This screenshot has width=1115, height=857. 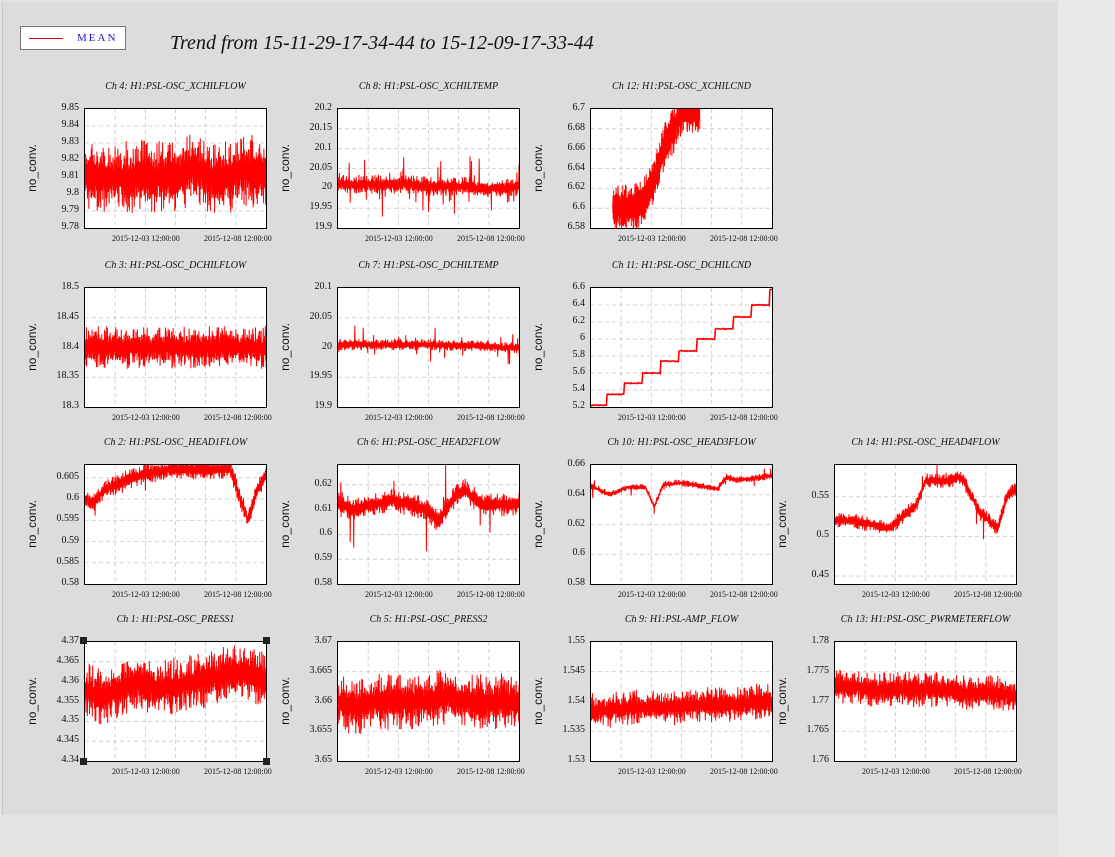 I want to click on chart-ch-2-series-line, so click(x=175, y=494).